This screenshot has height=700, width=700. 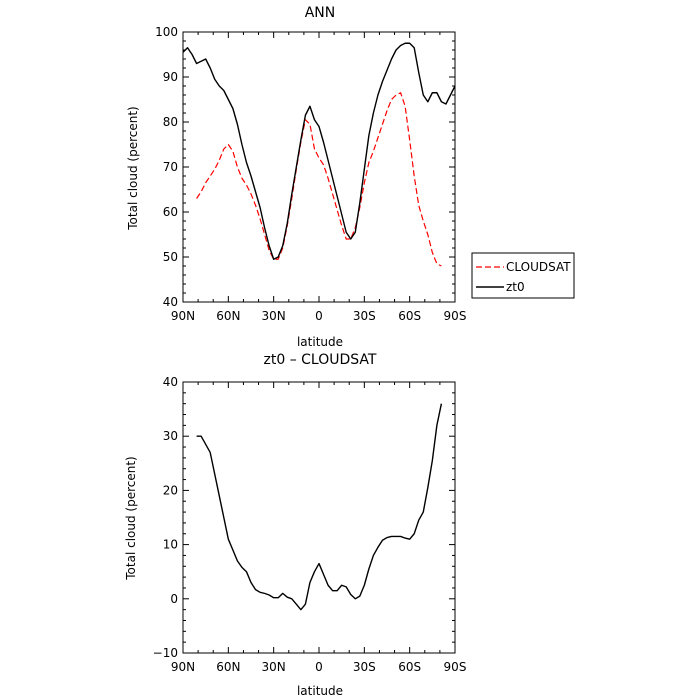 I want to click on bottom-x-tick-label: 30N, so click(x=274, y=667).